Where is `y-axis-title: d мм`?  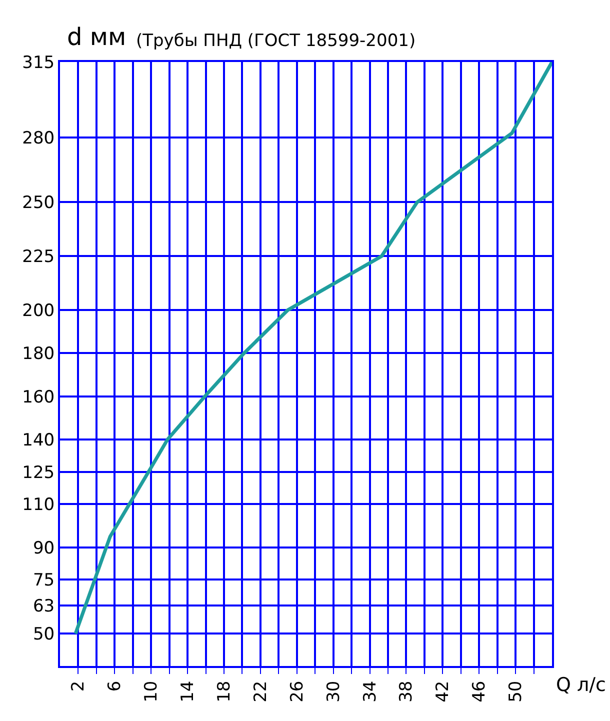 y-axis-title: d мм is located at coordinates (96, 37).